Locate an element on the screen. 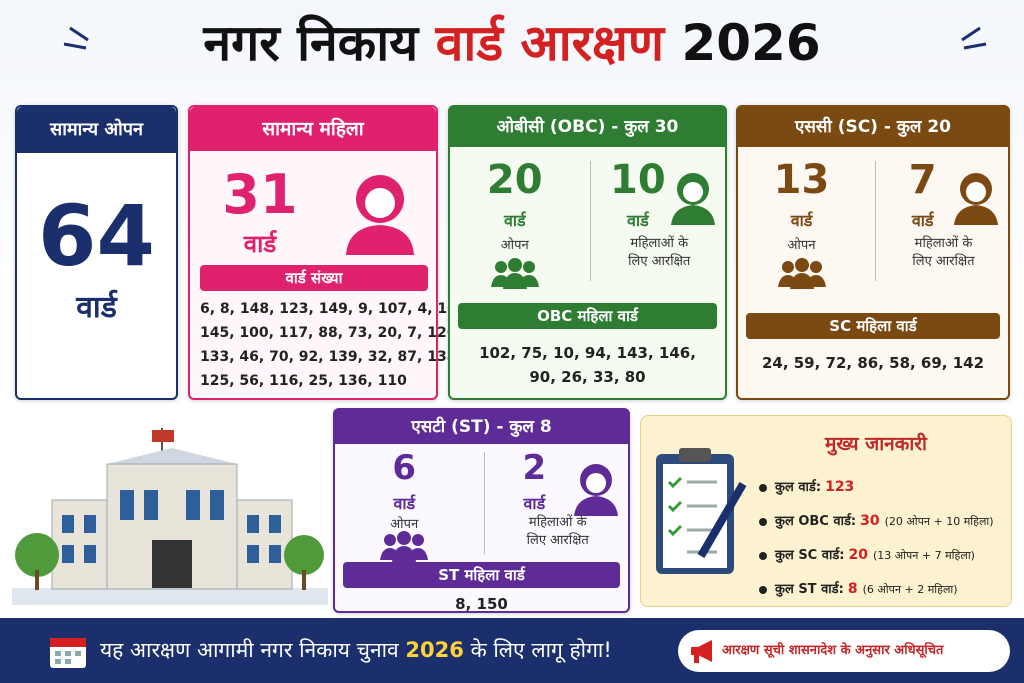  general-open-card: सामान्य ओपन 64 वार्ड is located at coordinates (96, 252).